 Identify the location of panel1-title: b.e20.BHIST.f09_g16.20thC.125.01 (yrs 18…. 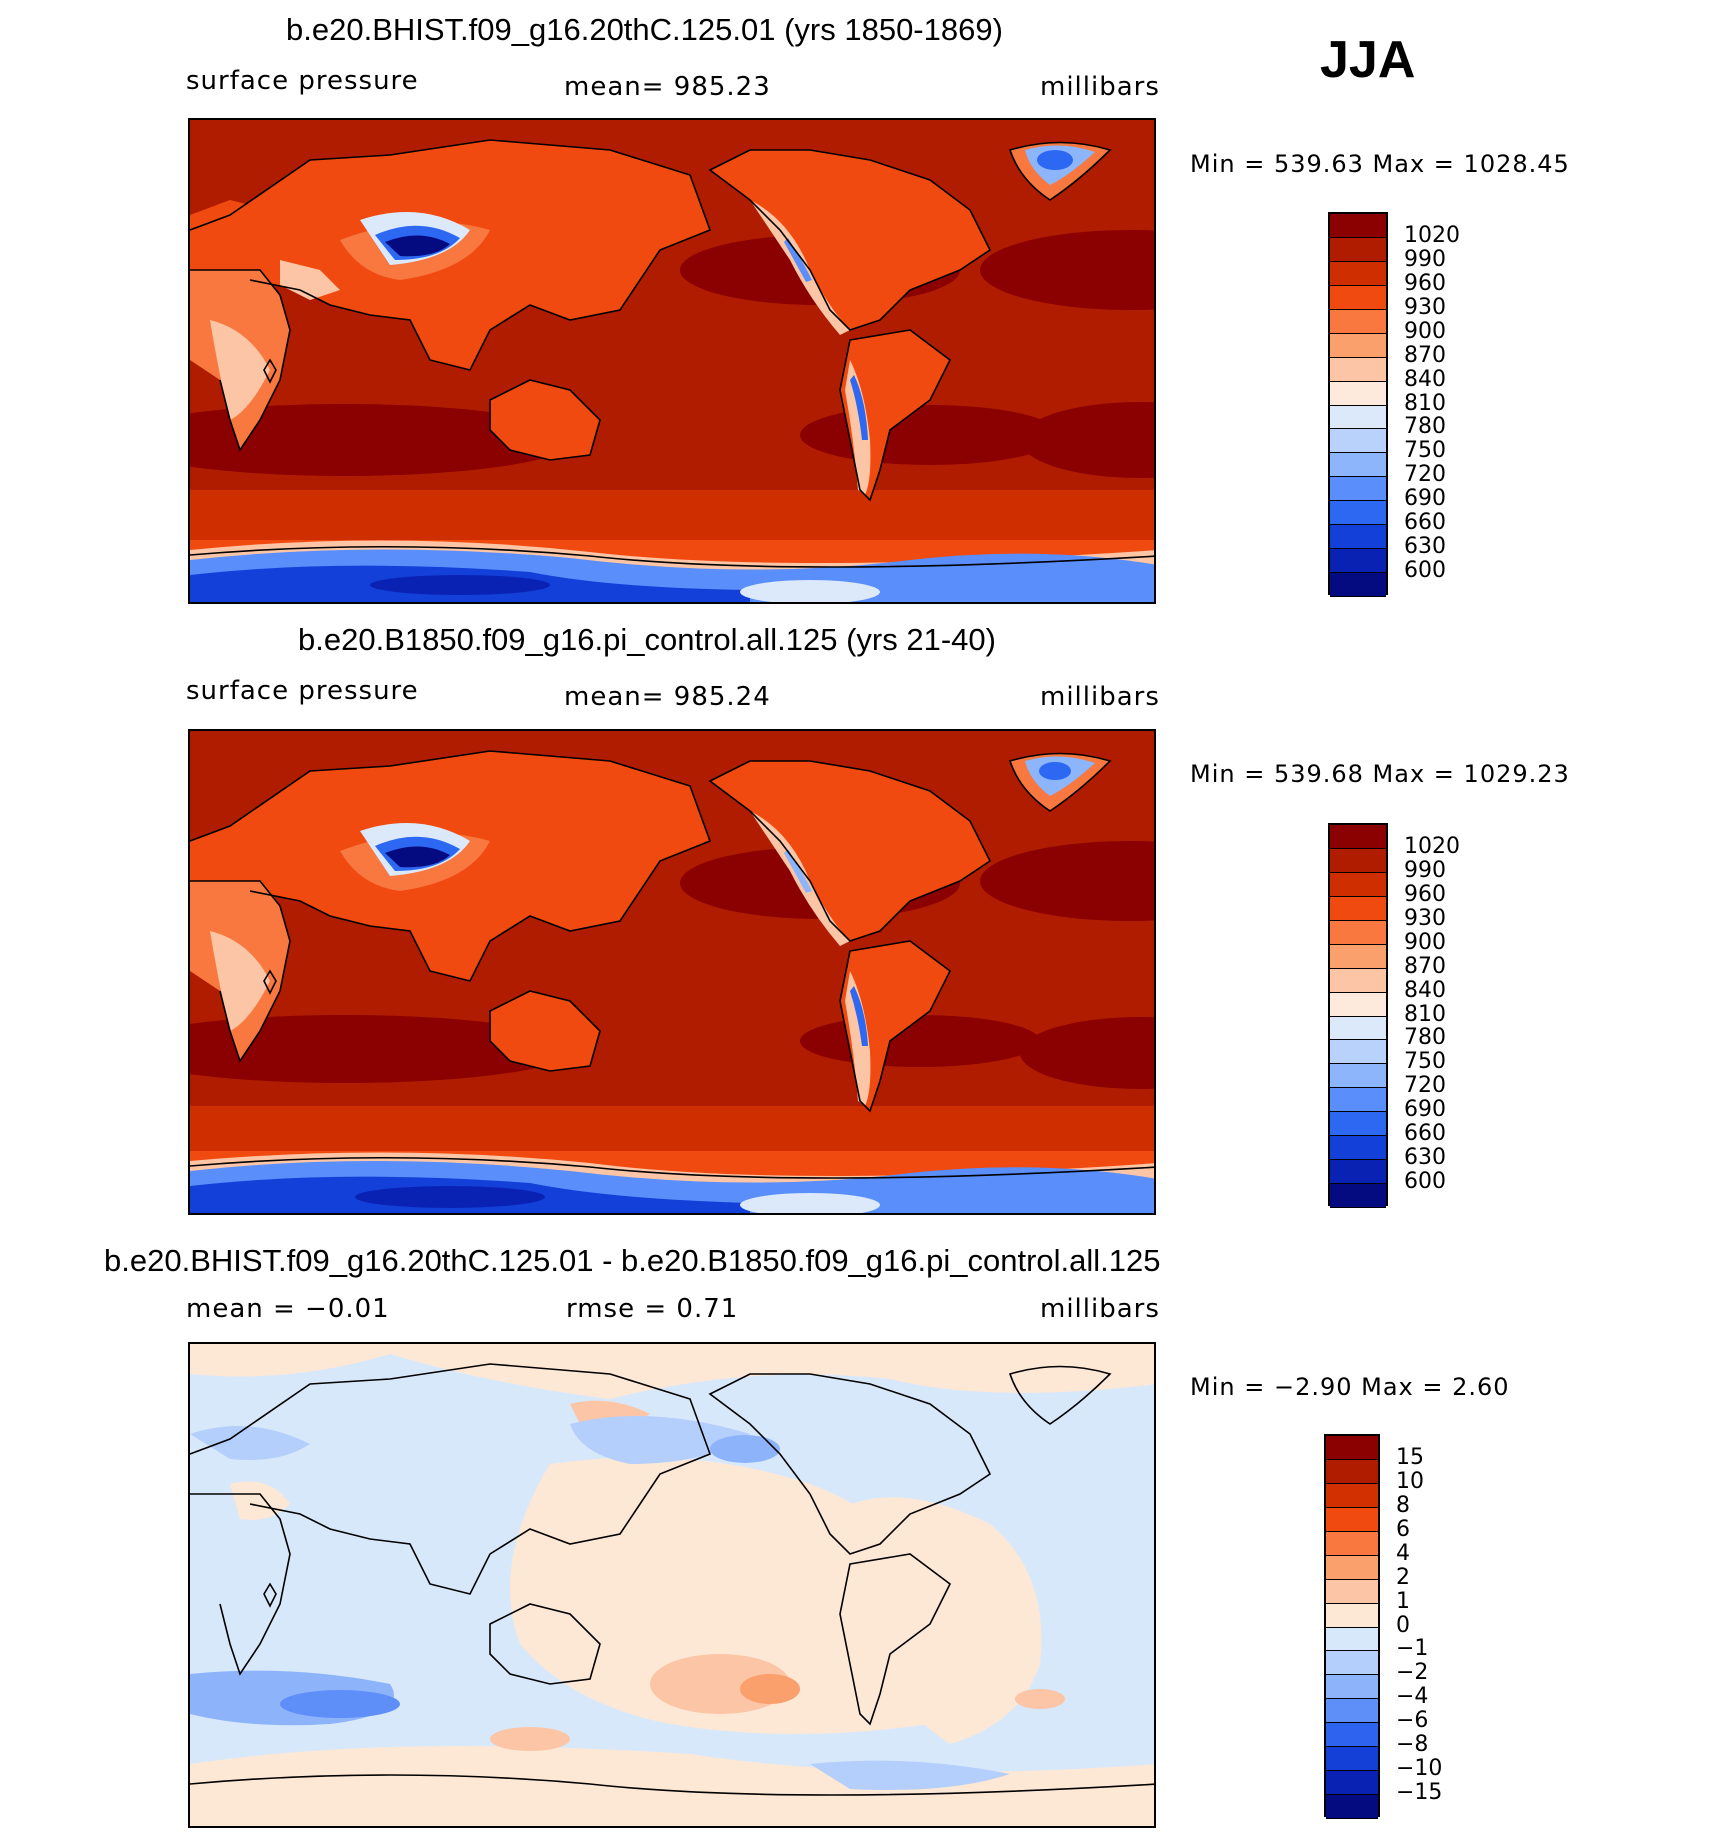
(644, 29).